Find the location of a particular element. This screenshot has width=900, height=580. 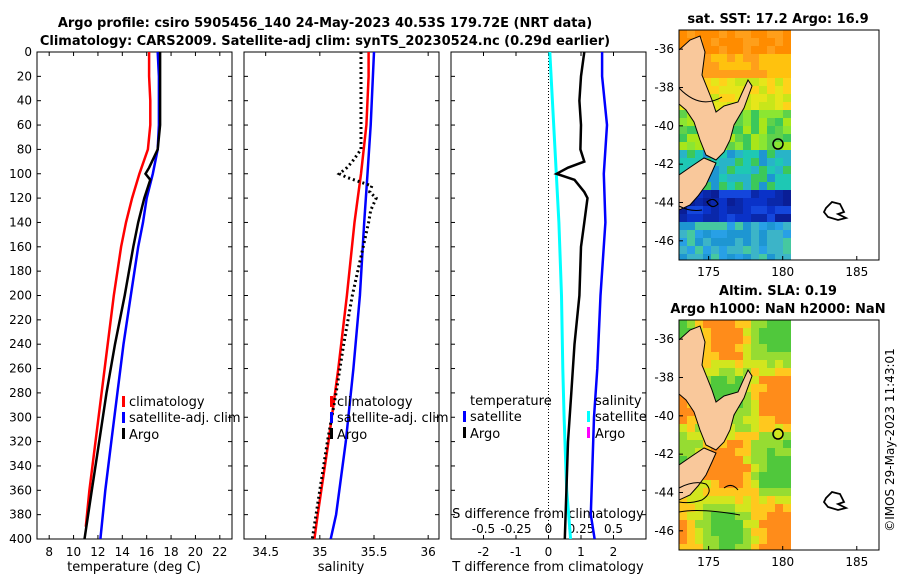

sst-contour is located at coordinates (701, 95).